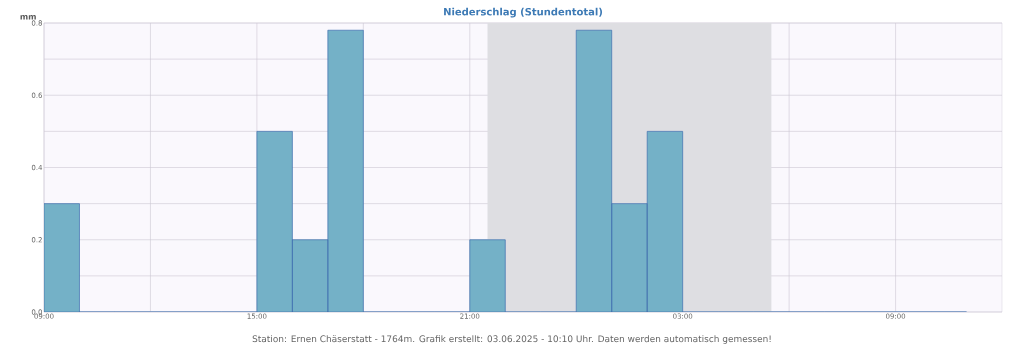 Image resolution: width=1024 pixels, height=350 pixels. Describe the element at coordinates (523, 12) in the screenshot. I see `chart-title: Niederschlag (Stundentotal)` at that location.